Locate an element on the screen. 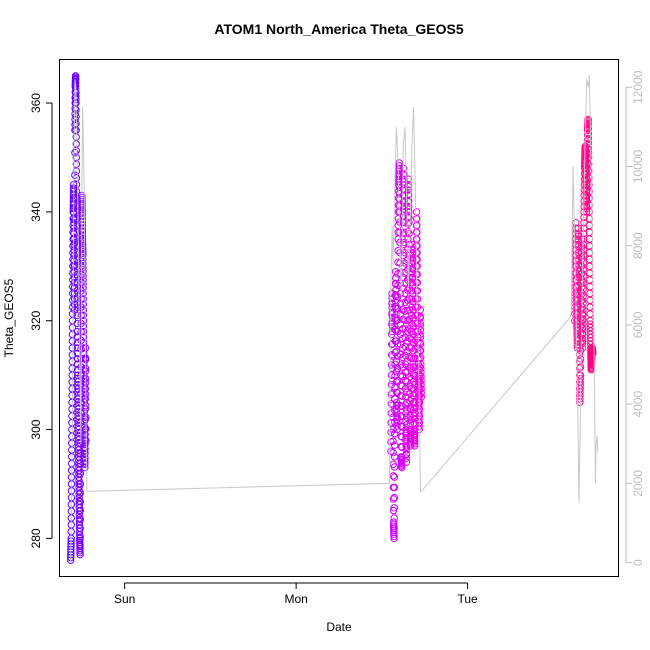 The image size is (650, 650). right-axis: 0 2000 4000 6000 8000 10000 12000 is located at coordinates (635, 318).